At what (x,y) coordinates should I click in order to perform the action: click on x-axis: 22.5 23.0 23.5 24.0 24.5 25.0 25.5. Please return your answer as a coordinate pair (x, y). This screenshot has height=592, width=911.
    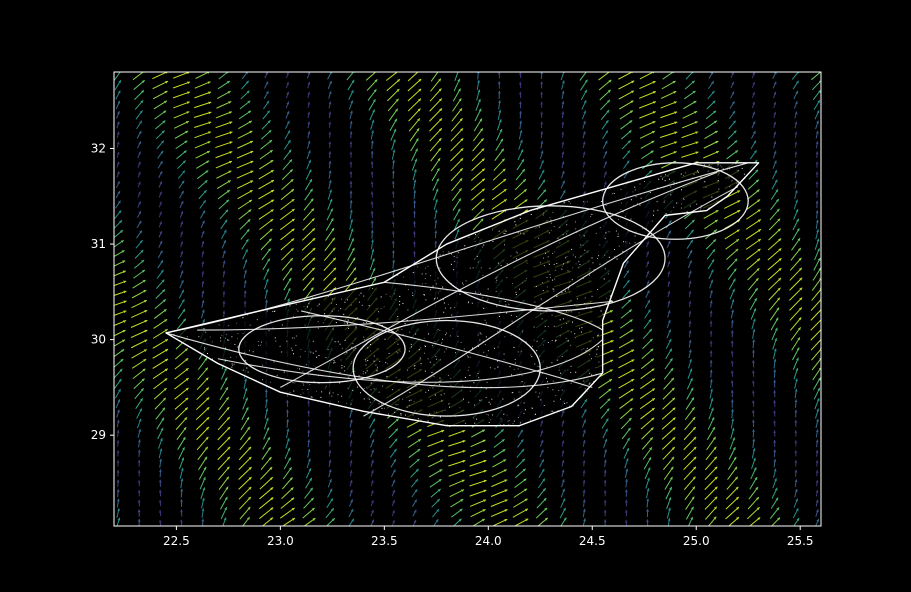
    Looking at the image, I should click on (488, 537).